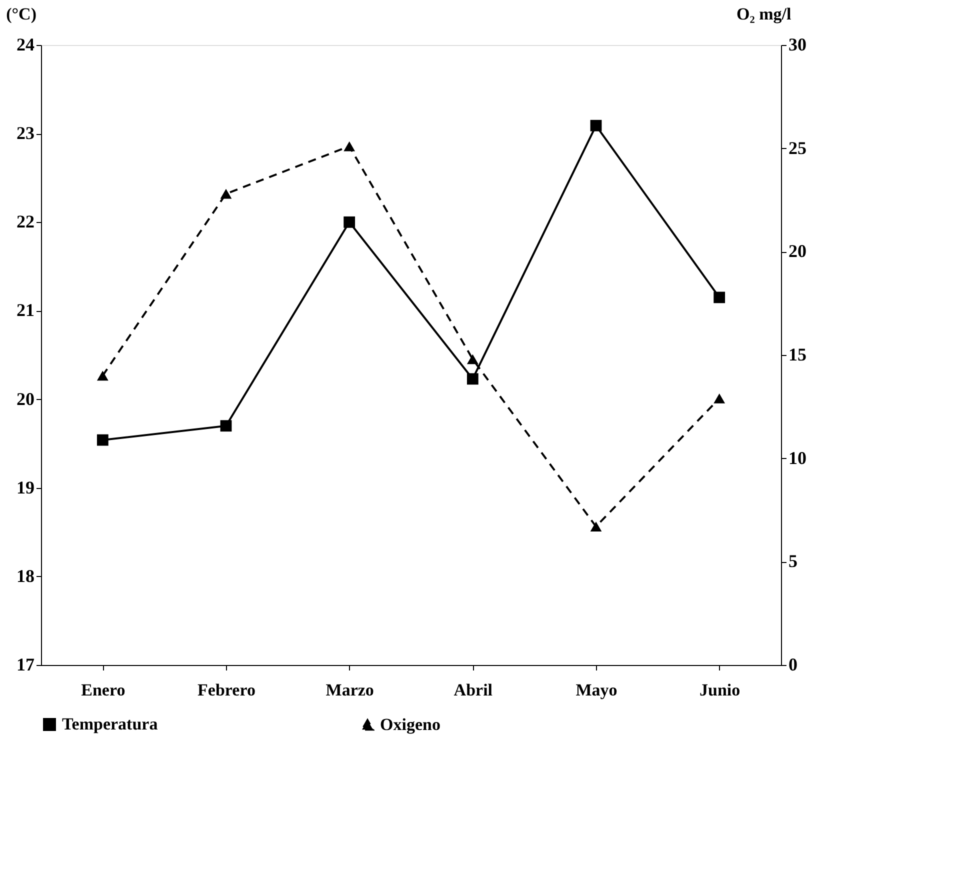  I want to click on legend-label: Temperatura, so click(110, 724).